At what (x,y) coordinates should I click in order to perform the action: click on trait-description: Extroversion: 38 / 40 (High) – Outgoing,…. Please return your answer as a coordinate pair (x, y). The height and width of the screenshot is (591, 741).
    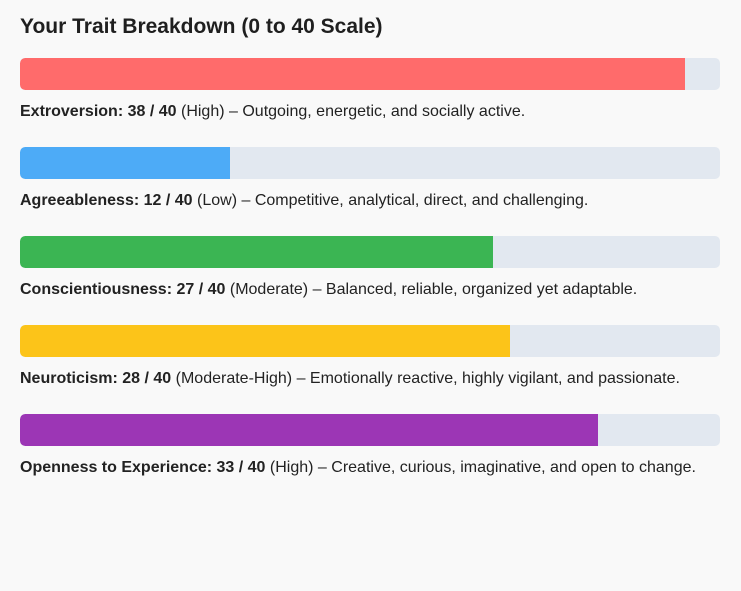
    Looking at the image, I should click on (370, 108).